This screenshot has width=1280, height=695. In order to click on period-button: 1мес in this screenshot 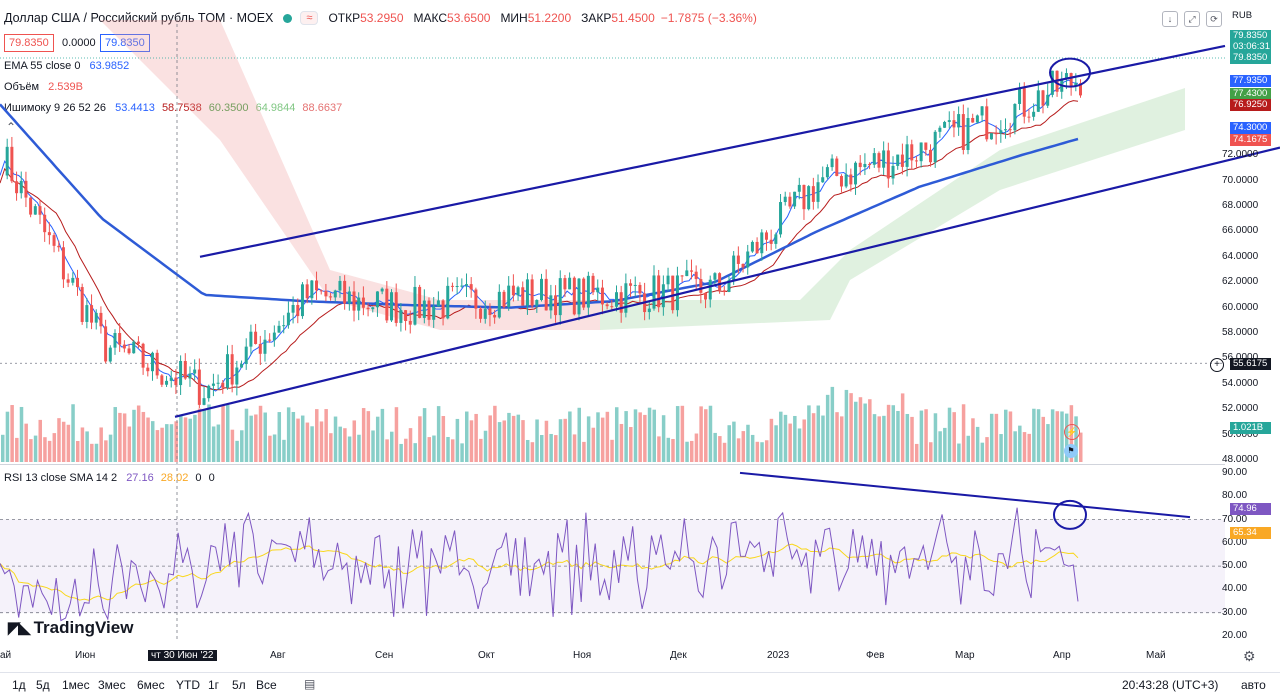, I will do `click(76, 685)`.